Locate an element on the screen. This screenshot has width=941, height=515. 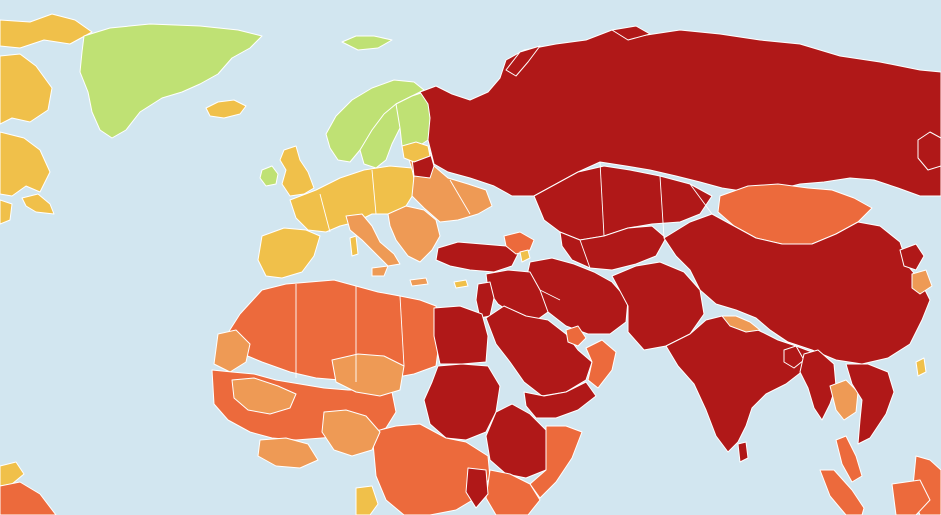
nepal is located at coordinates (741, 324).